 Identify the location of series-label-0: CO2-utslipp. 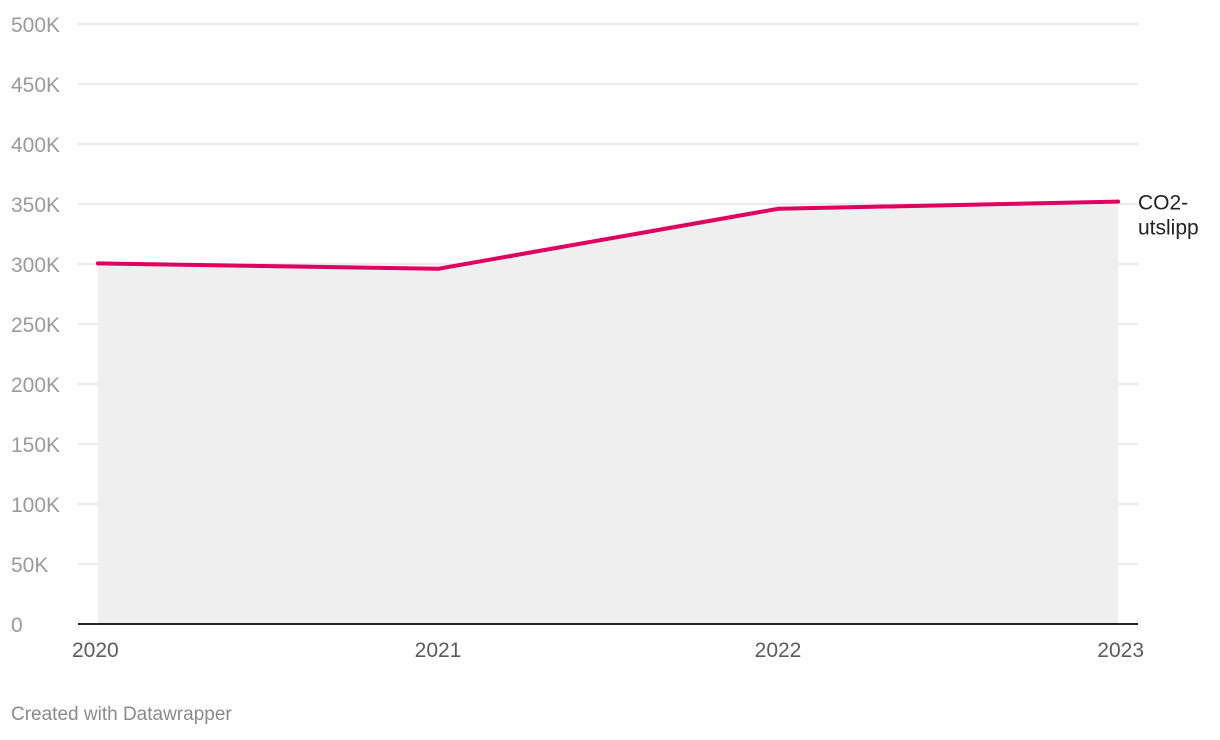
(1168, 216).